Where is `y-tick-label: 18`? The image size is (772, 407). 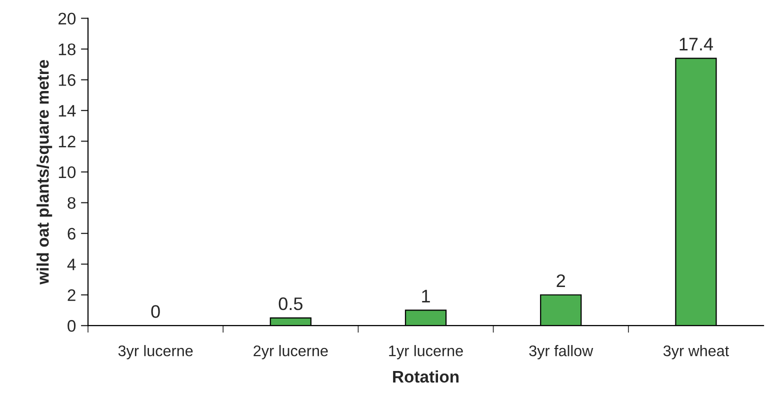 y-tick-label: 18 is located at coordinates (67, 49).